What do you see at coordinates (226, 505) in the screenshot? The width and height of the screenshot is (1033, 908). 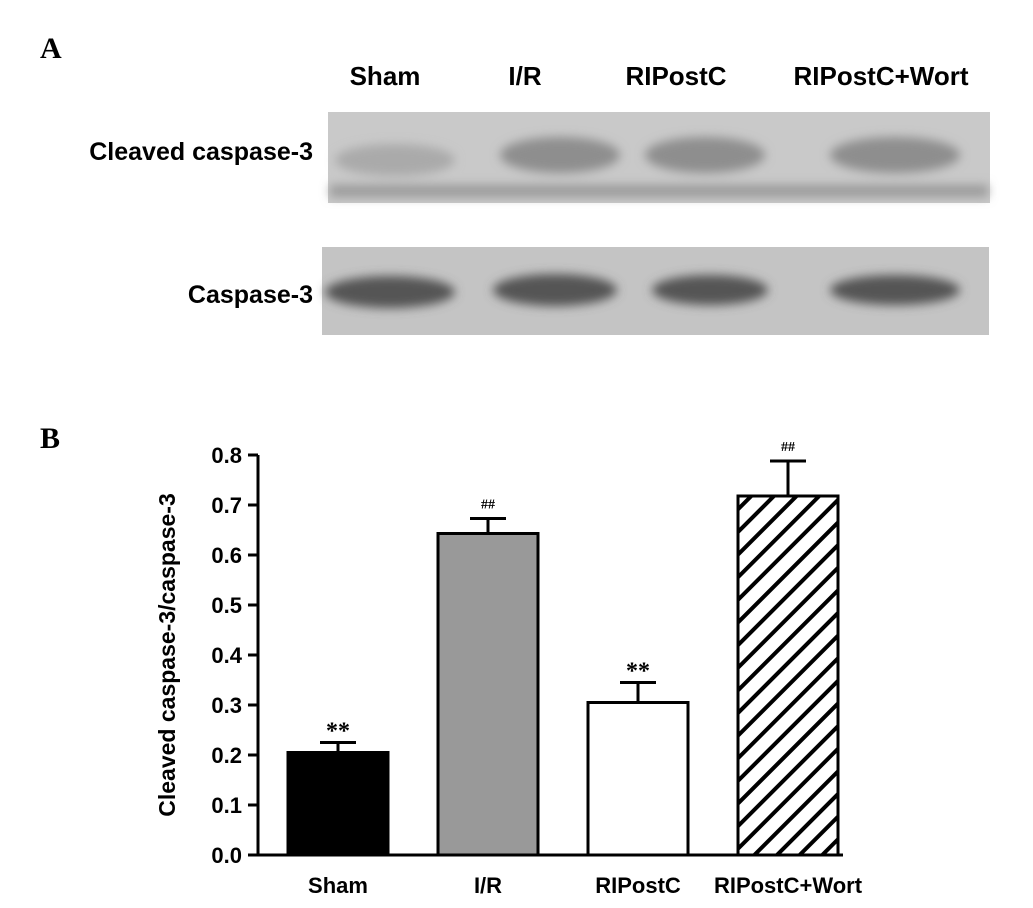 I see `y-tick-label: 0.7` at bounding box center [226, 505].